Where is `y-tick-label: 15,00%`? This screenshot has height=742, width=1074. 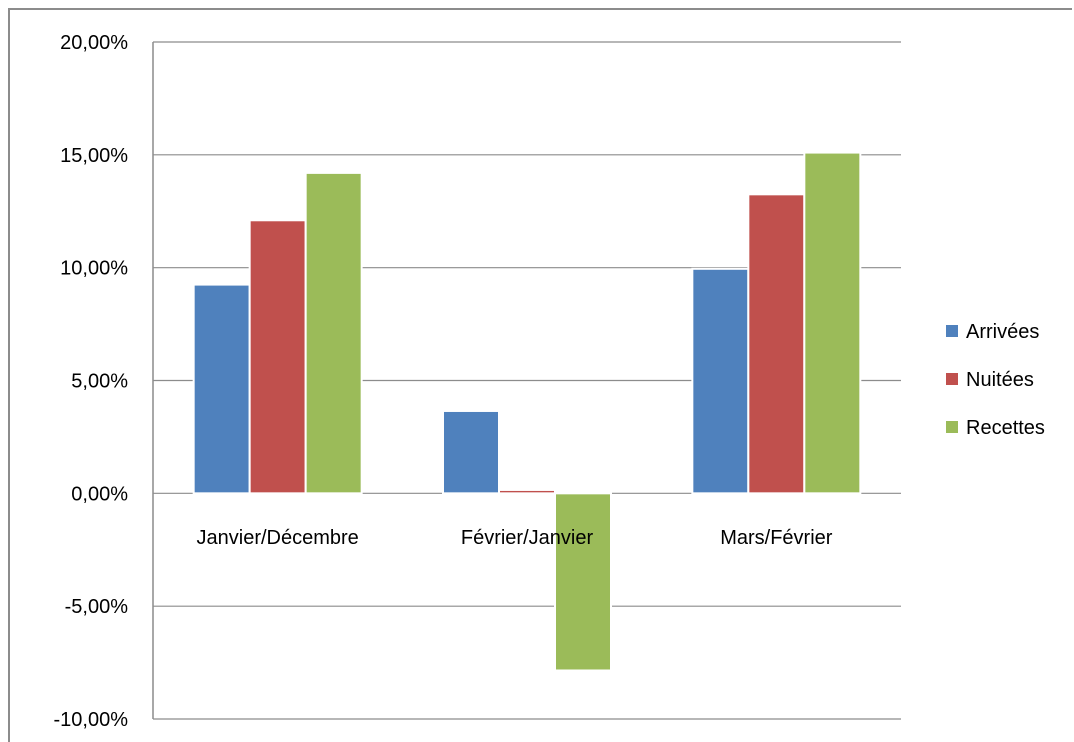
y-tick-label: 15,00% is located at coordinates (94, 156).